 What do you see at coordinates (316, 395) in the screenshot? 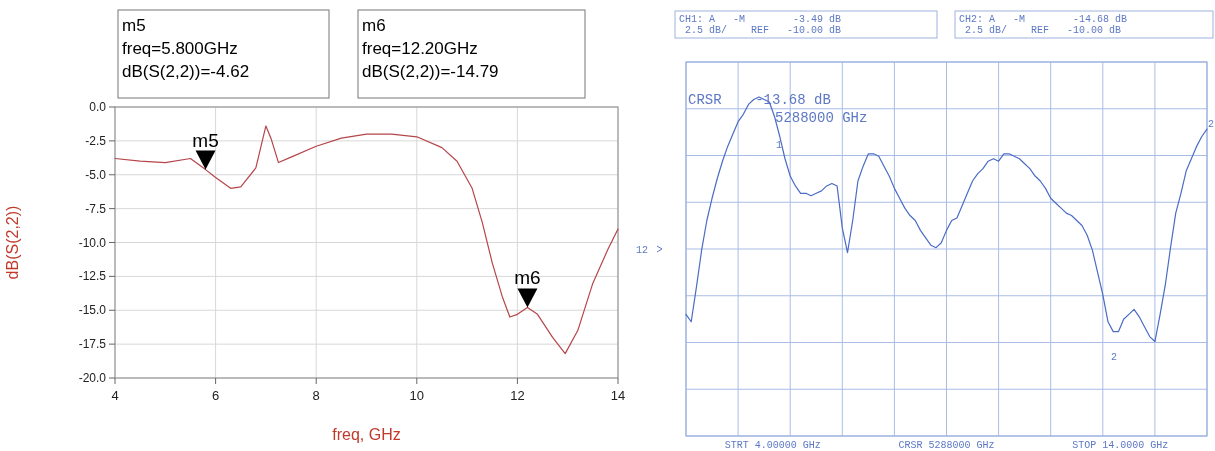
I see `x-tick-label: 8` at bounding box center [316, 395].